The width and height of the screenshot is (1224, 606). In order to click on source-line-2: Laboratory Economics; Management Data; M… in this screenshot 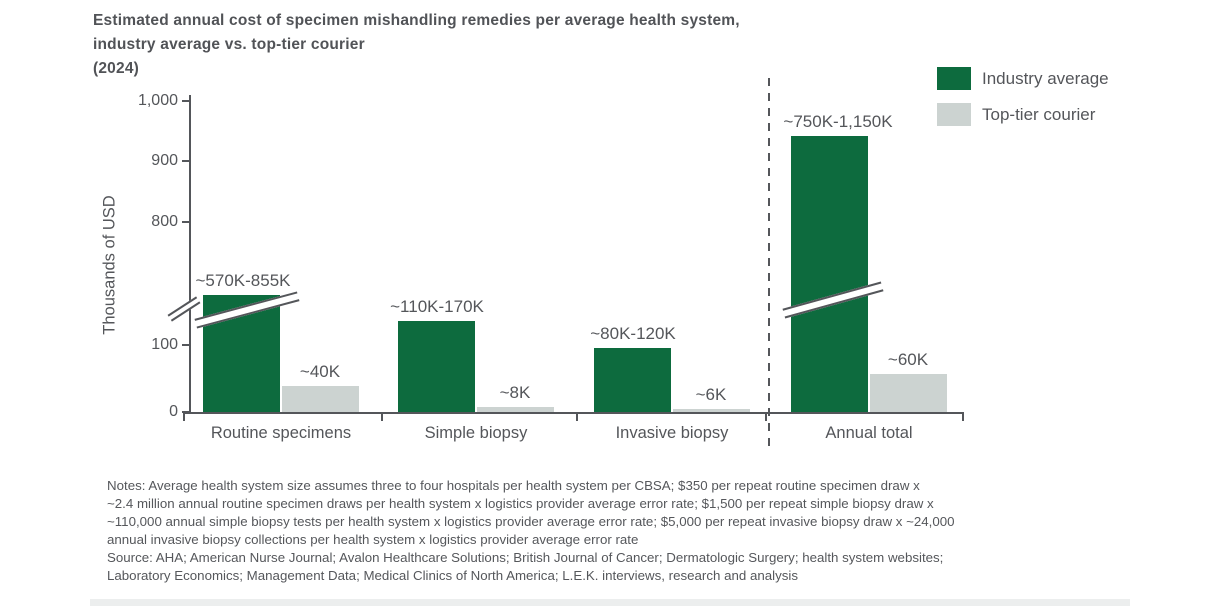, I will do `click(453, 575)`.